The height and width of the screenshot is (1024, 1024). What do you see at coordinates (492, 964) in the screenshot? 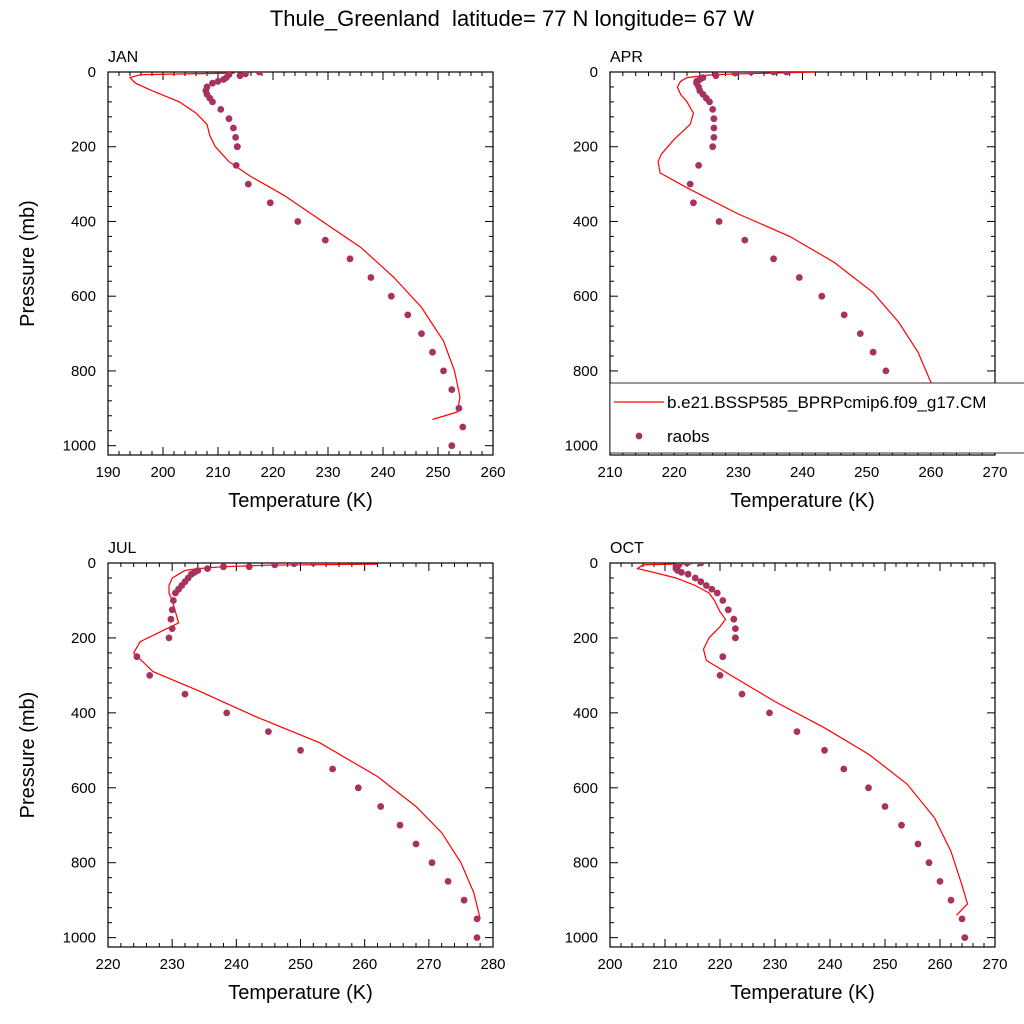
I see `x-tick-label: 280` at bounding box center [492, 964].